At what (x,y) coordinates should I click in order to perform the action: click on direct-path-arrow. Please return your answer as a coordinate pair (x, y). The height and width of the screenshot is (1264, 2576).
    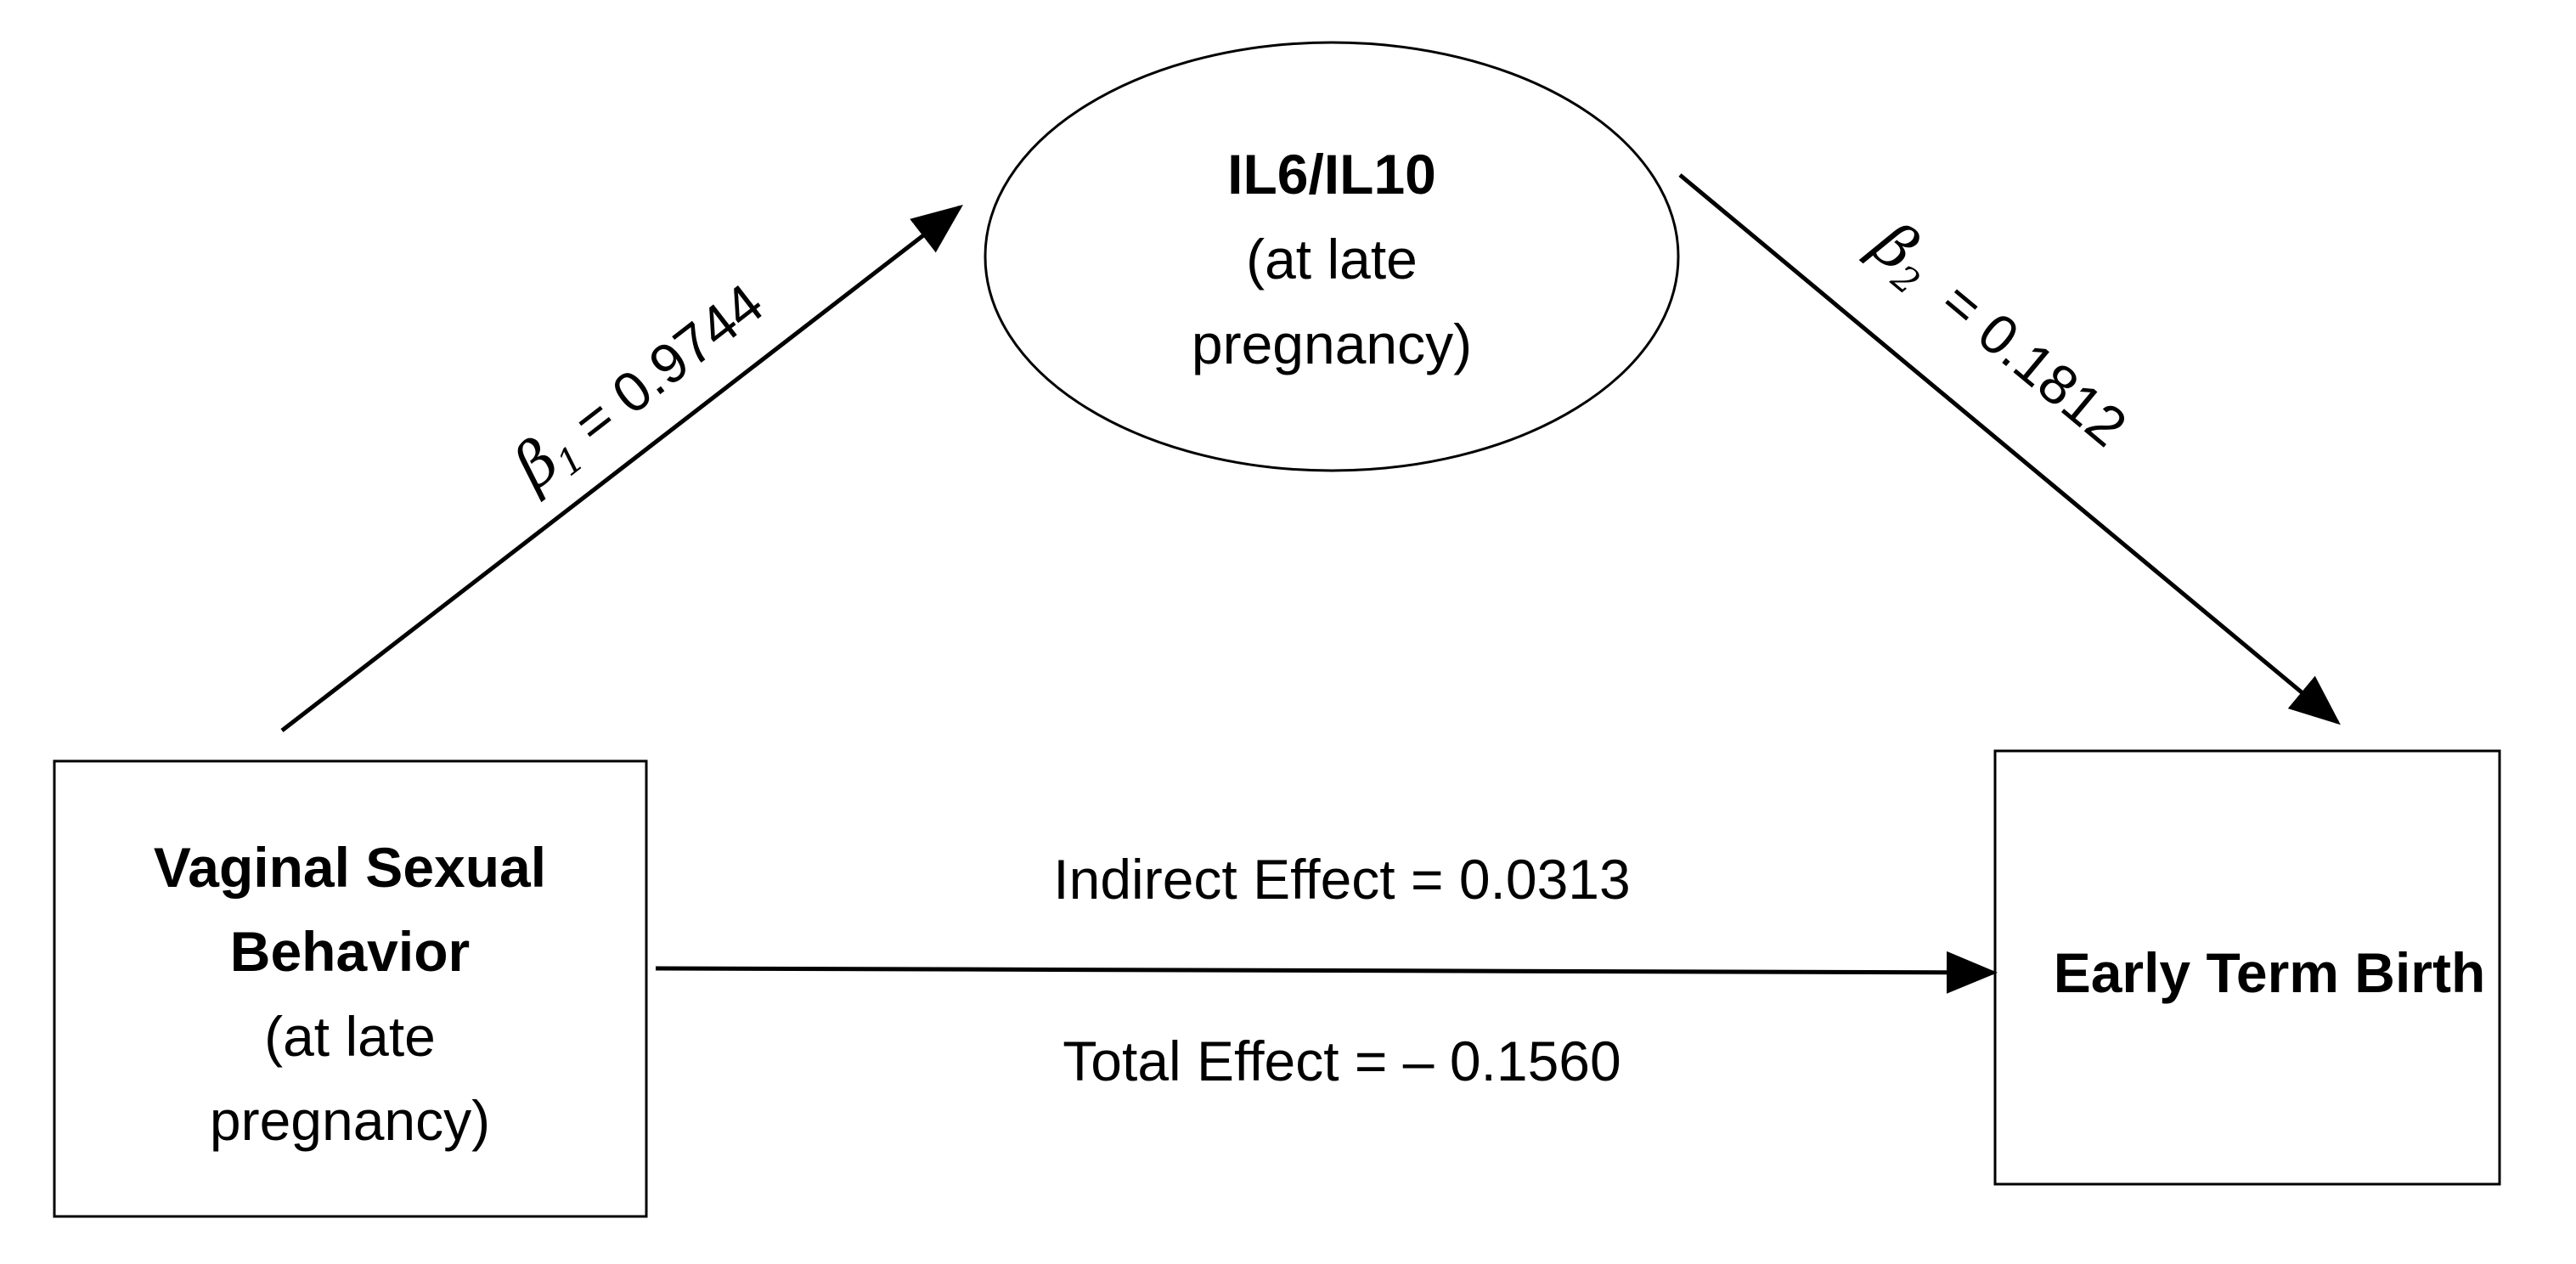
    Looking at the image, I should click on (1326, 973).